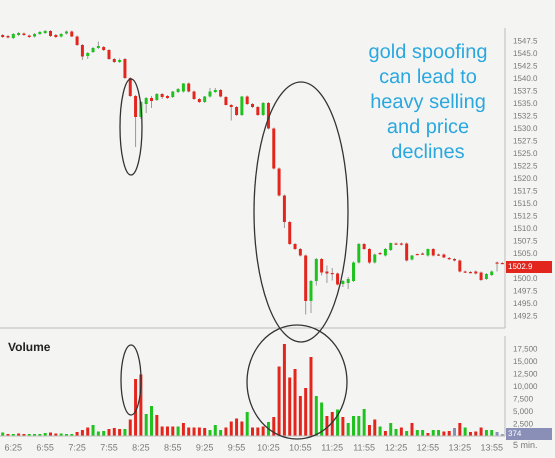 This screenshot has width=555, height=458. I want to click on y-tick-label: 1517.5, so click(525, 191).